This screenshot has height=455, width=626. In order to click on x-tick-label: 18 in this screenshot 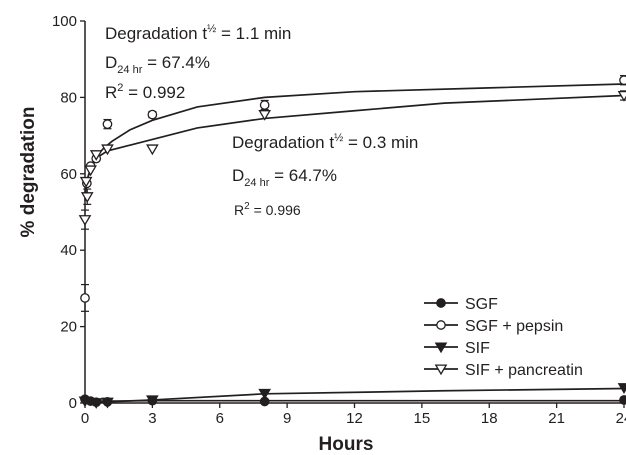, I will do `click(489, 418)`.